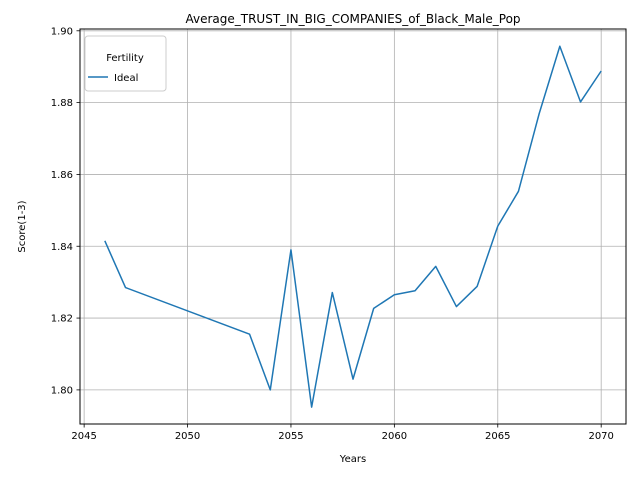  I want to click on y-tick-label: 1.86, so click(62, 175).